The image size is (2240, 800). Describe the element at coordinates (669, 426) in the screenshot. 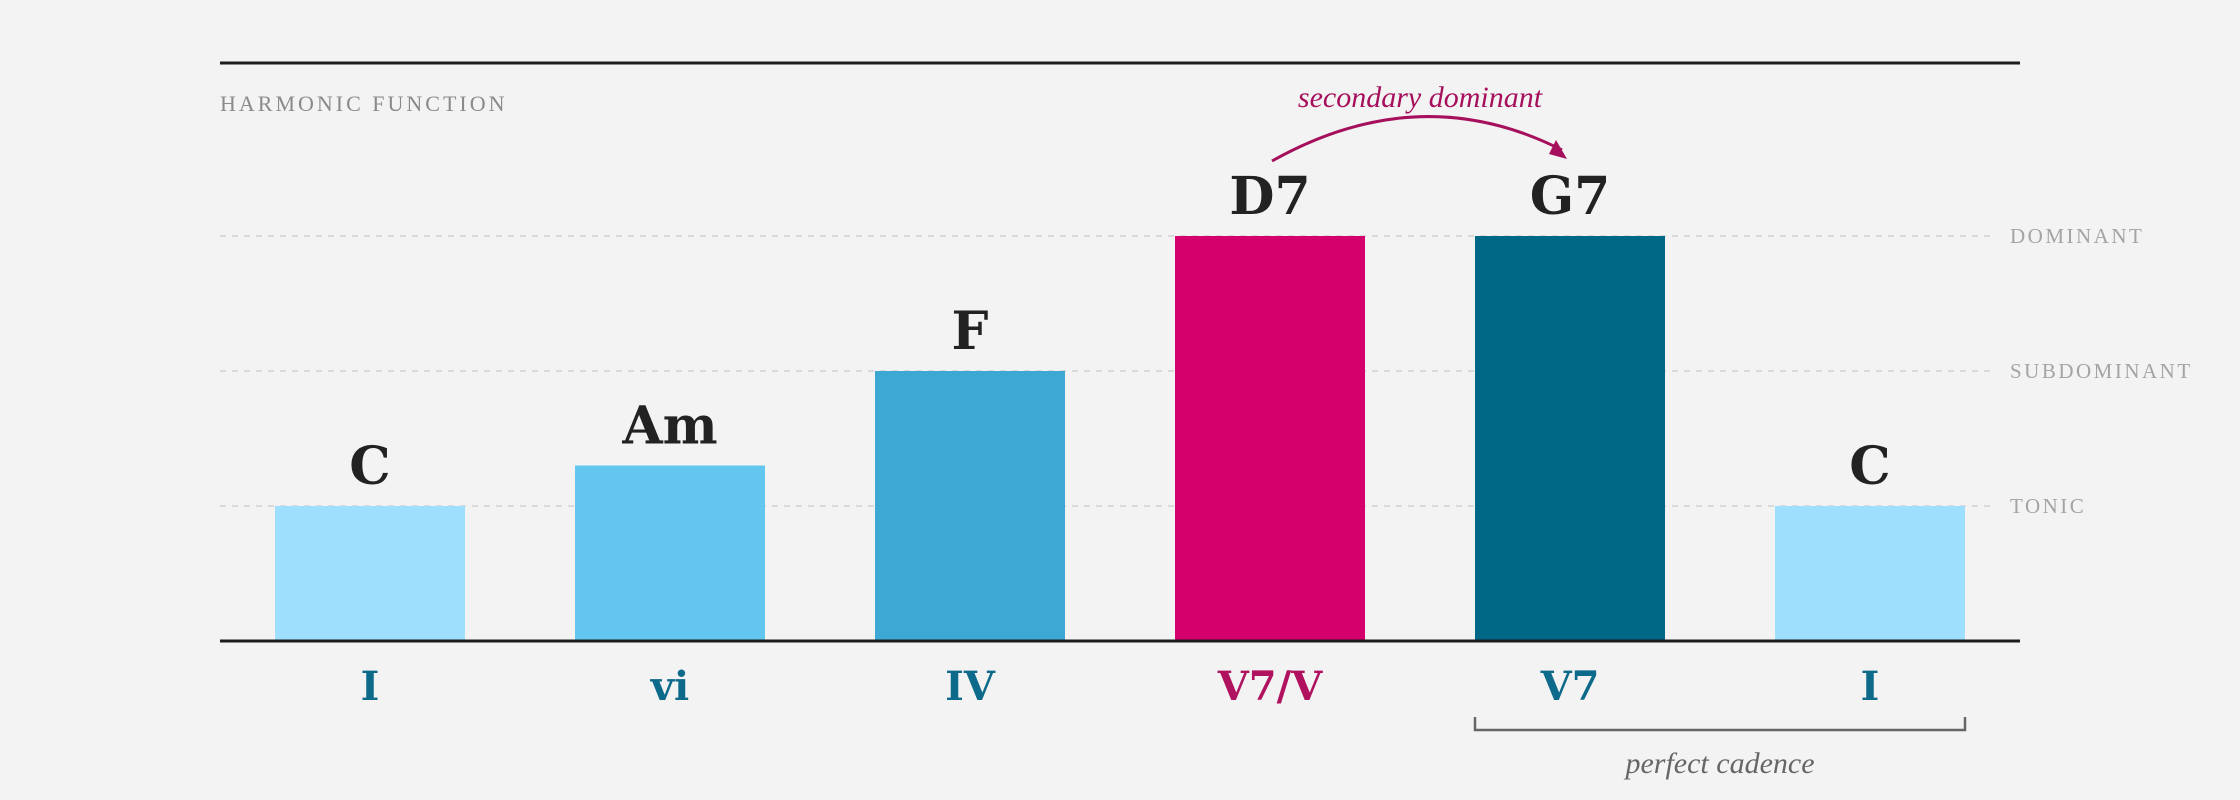

I see `chord-label-1: Am` at that location.